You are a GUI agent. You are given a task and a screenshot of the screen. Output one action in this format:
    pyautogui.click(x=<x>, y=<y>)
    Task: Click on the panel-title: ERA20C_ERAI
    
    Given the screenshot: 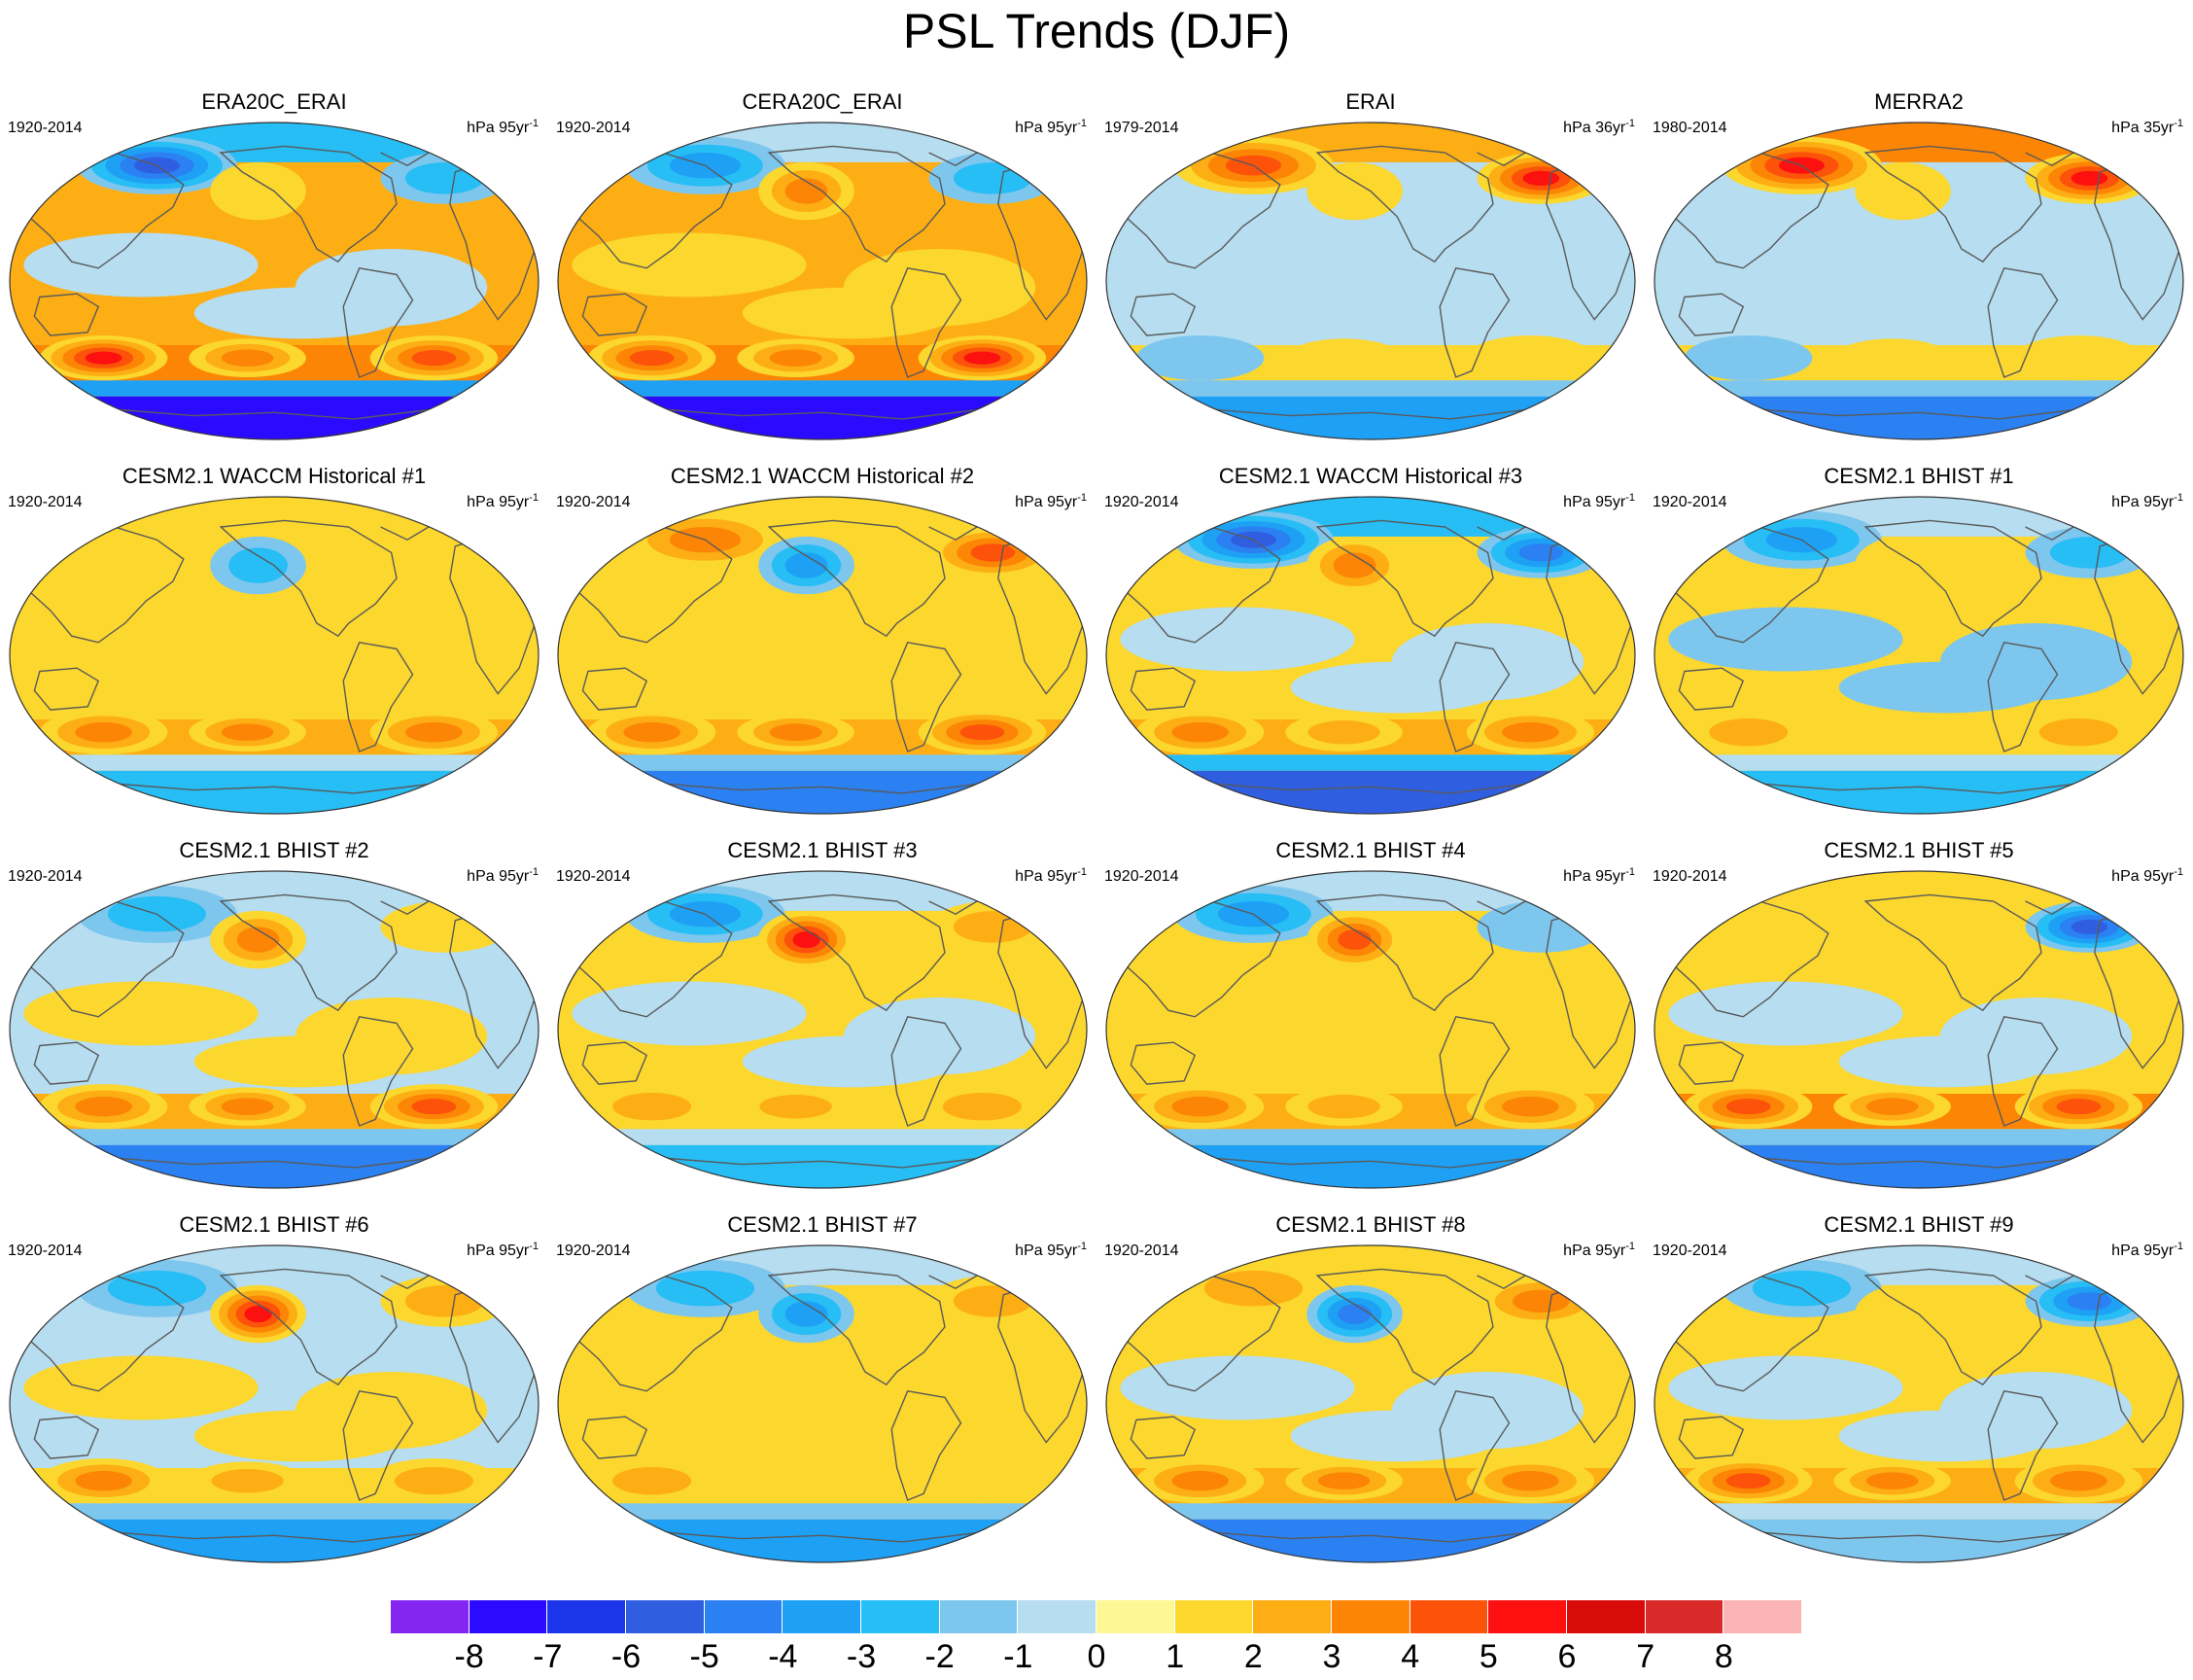 What is the action you would take?
    pyautogui.click(x=274, y=101)
    